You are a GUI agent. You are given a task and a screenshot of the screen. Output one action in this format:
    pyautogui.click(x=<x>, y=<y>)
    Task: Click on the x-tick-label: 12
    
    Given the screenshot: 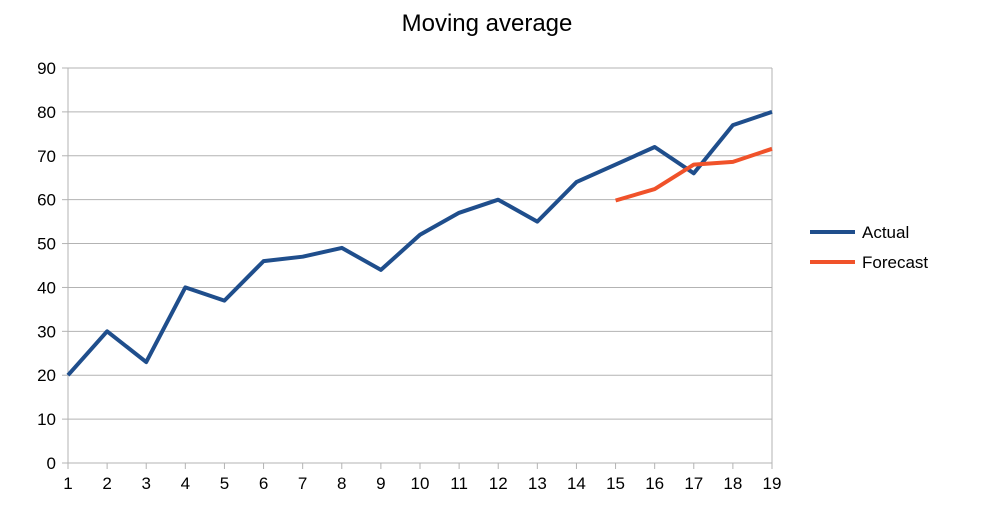 What is the action you would take?
    pyautogui.click(x=498, y=483)
    